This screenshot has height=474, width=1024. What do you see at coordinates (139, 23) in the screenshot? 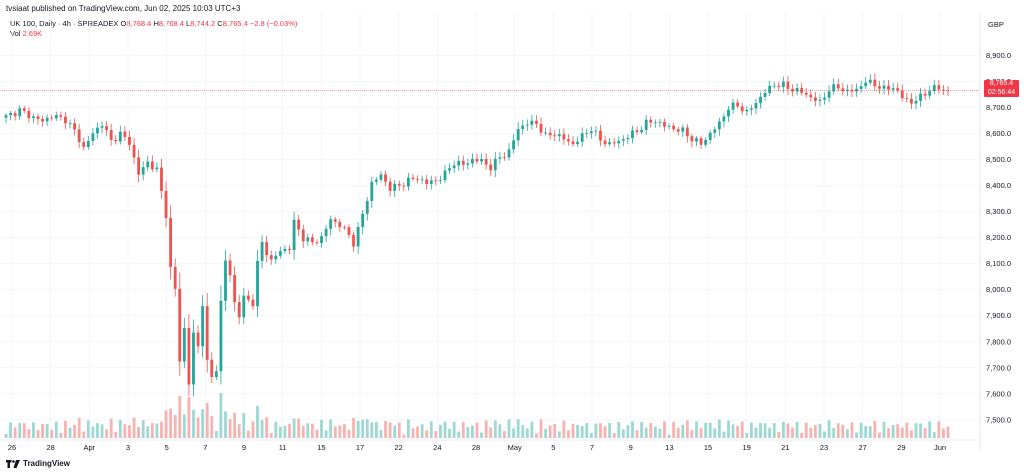
I see `ohlc-open-value: 8,768.4` at bounding box center [139, 23].